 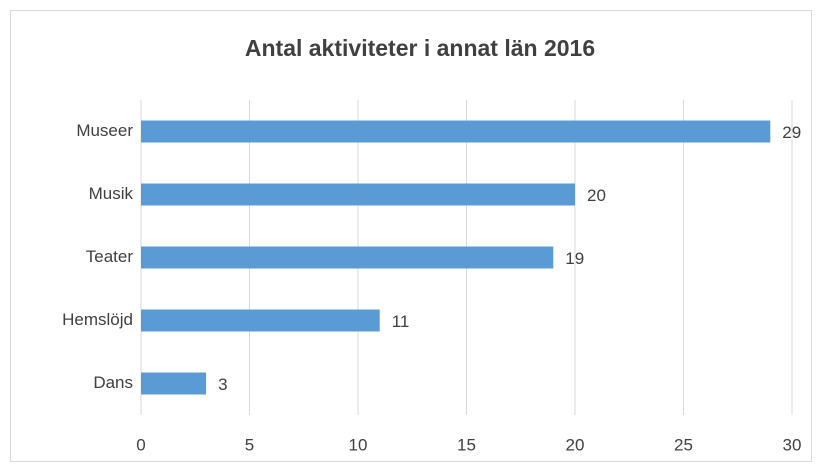 I want to click on y-tick-label: Musik, so click(x=111, y=193).